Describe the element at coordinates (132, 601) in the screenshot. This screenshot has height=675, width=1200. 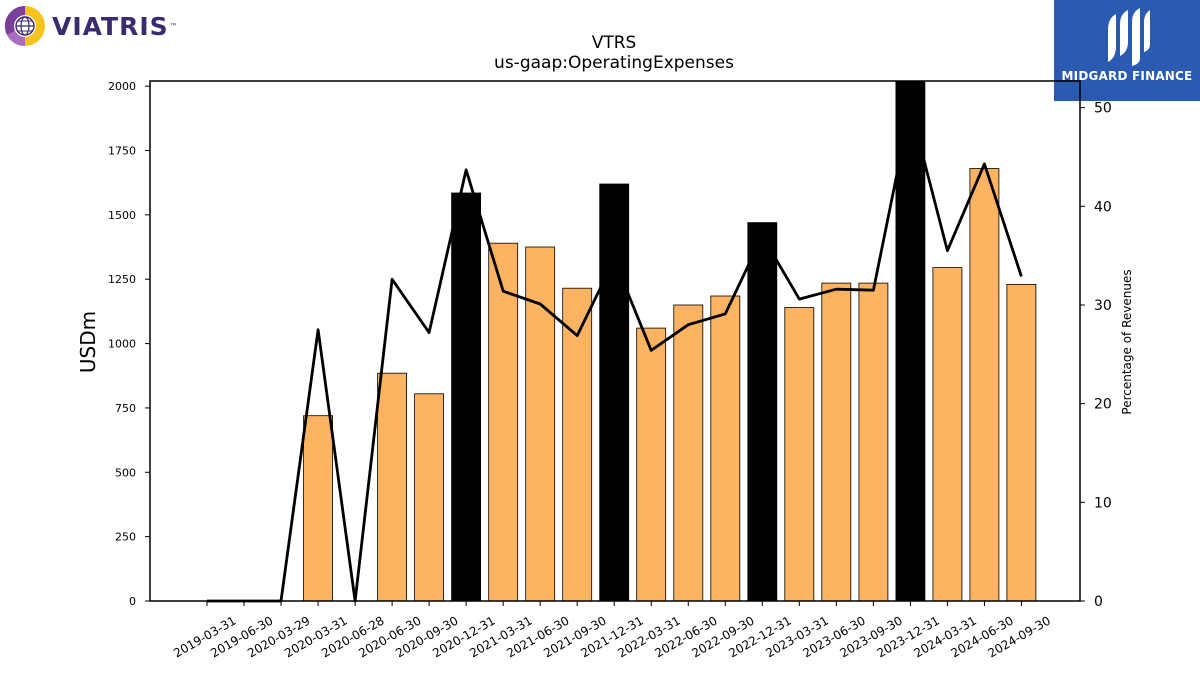
I see `y-tick-label: 0` at that location.